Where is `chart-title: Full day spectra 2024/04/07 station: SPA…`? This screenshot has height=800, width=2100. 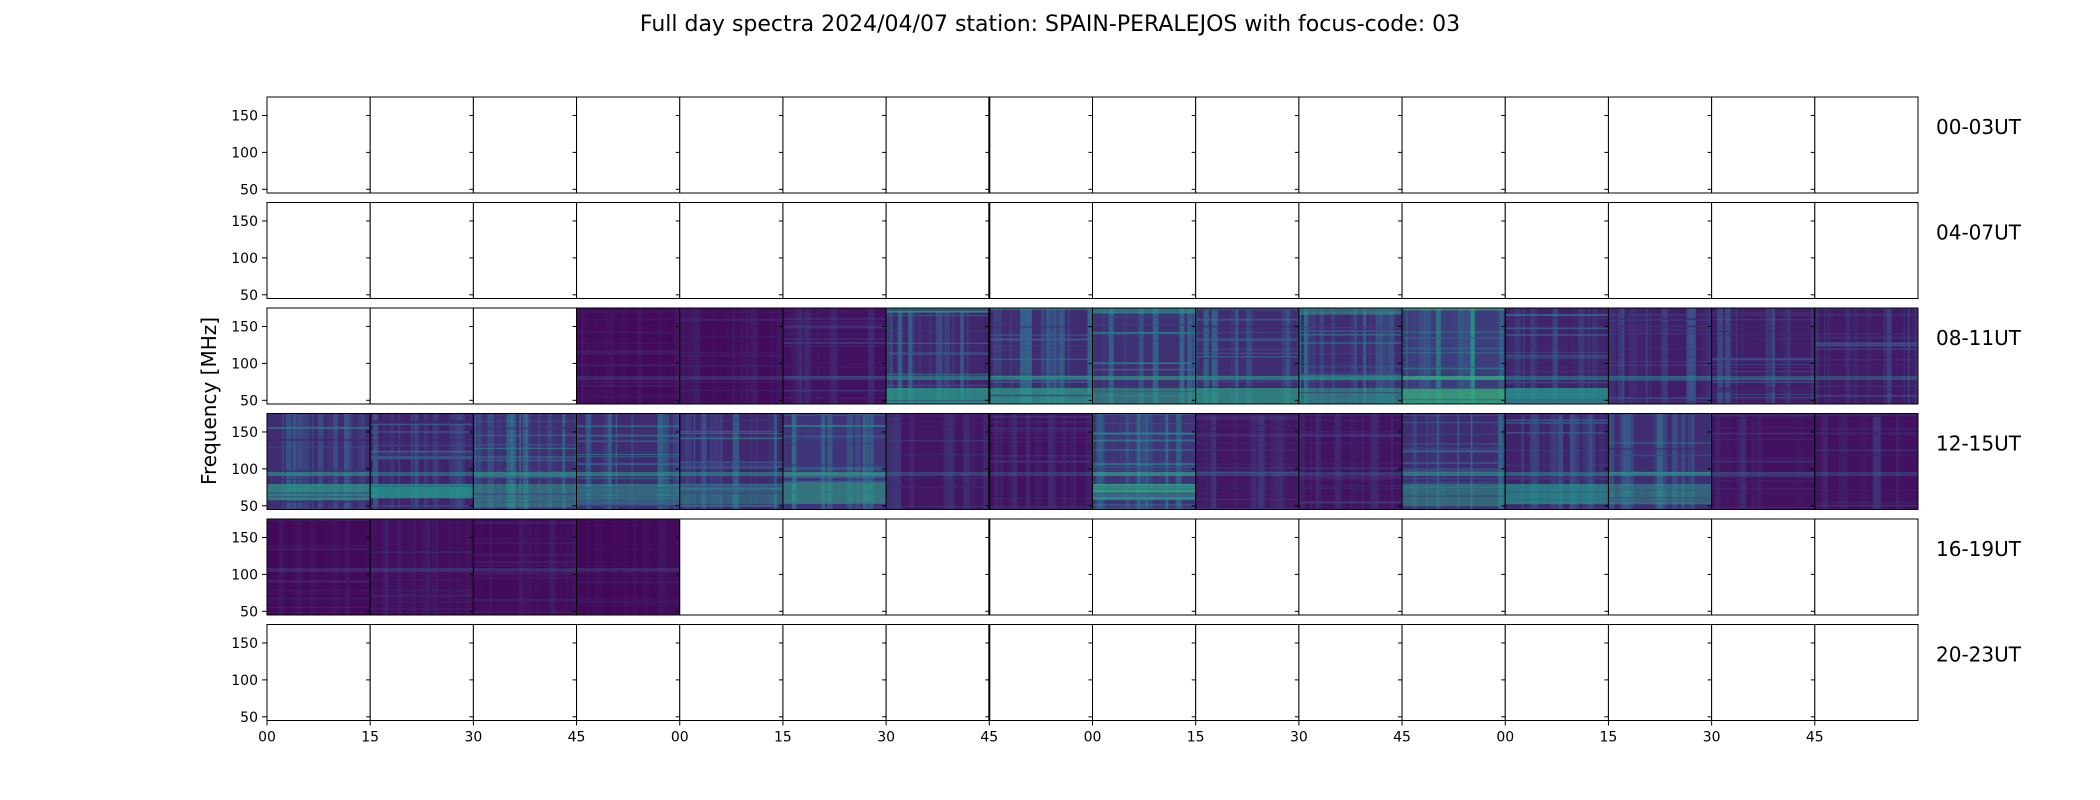 chart-title: Full day spectra 2024/04/07 station: SPA… is located at coordinates (1050, 24).